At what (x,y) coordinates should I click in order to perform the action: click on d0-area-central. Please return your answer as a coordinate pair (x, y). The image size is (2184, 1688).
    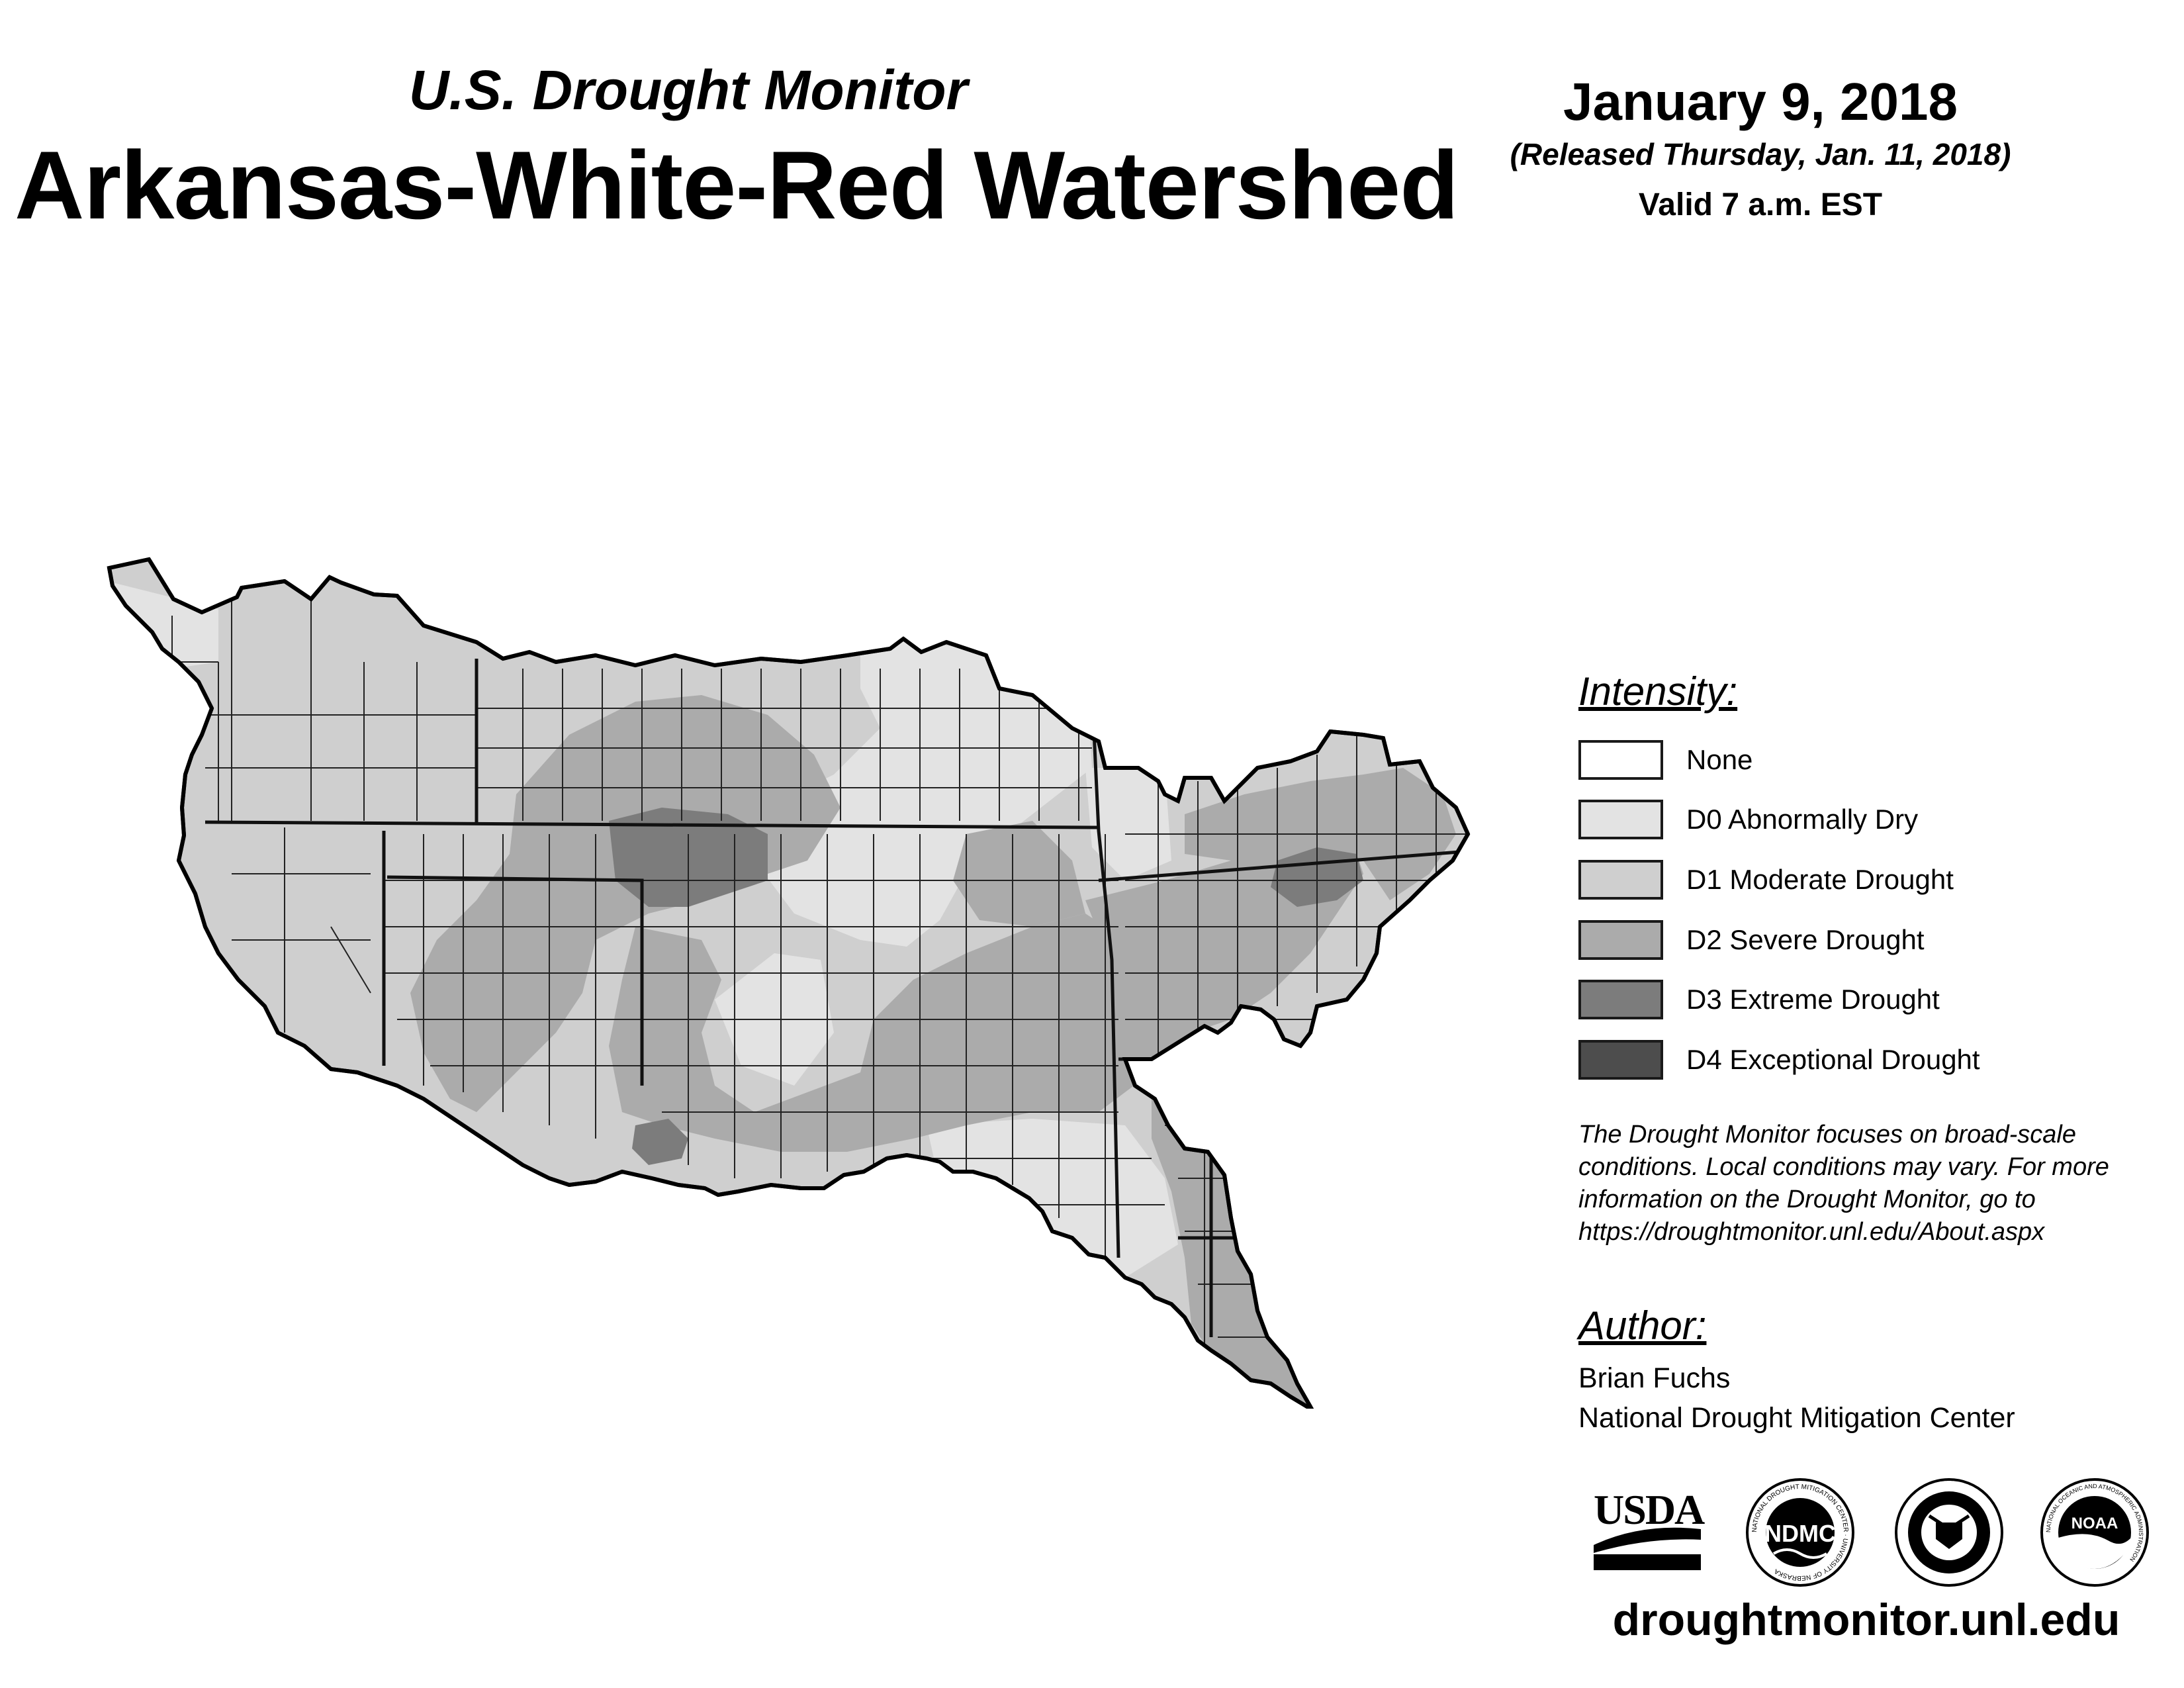
    Looking at the image, I should click on (923, 791).